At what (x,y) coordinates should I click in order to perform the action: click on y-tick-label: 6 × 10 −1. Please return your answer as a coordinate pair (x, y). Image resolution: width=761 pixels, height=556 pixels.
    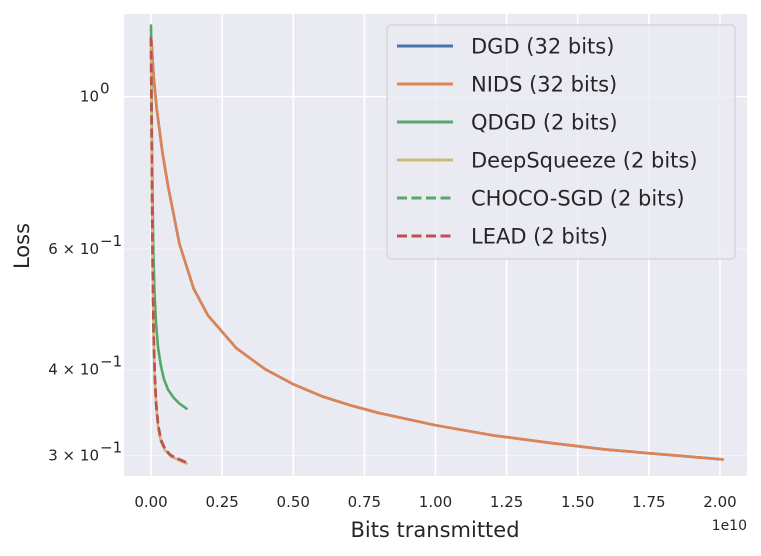
    Looking at the image, I should click on (85, 245).